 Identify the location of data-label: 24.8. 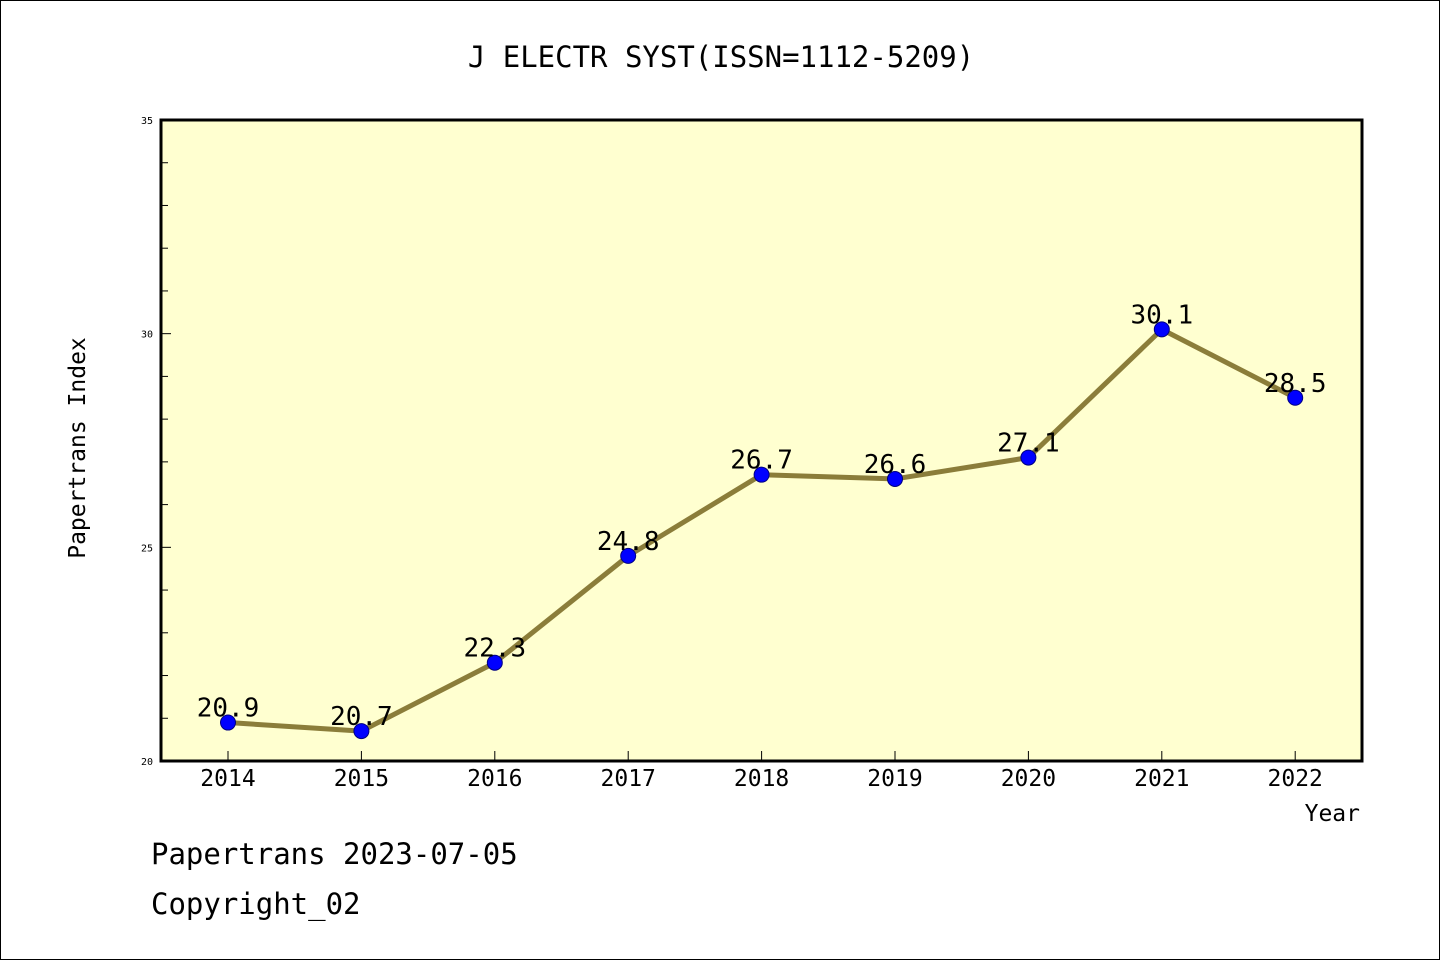
(628, 542).